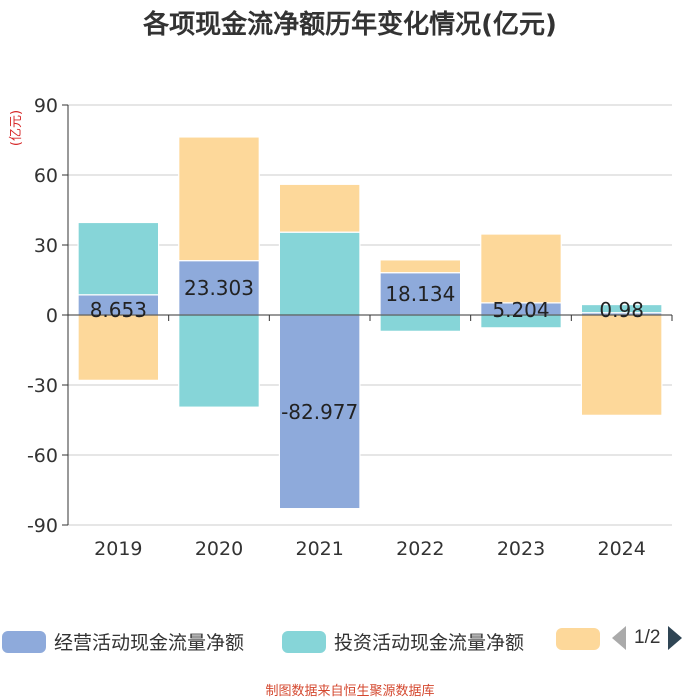 The image size is (700, 700). I want to click on y-tick-label: -60, so click(42, 456).